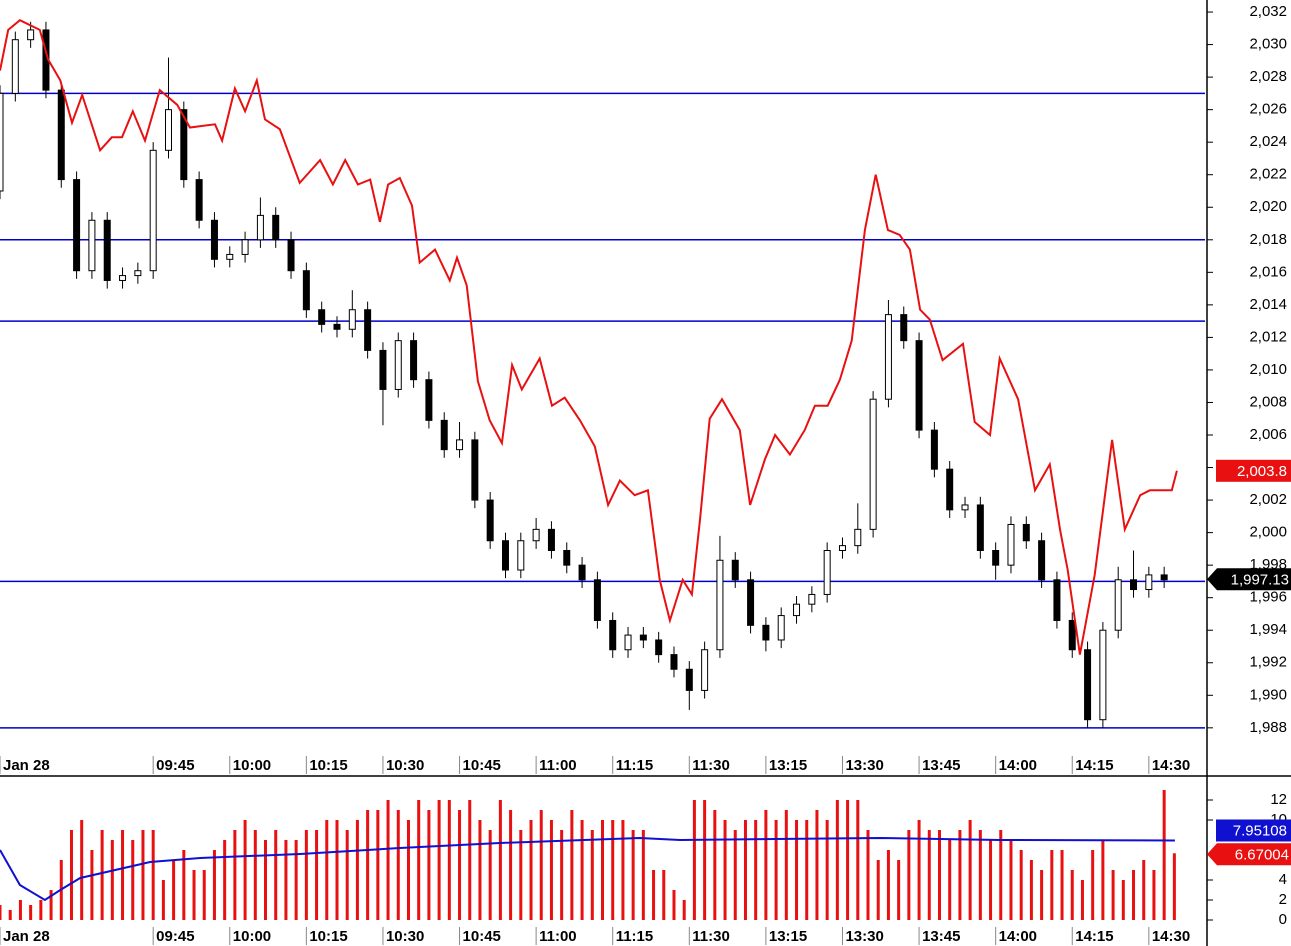 This screenshot has width=1291, height=946. Describe the element at coordinates (1268, 629) in the screenshot. I see `y-tick-label: 1,994` at that location.